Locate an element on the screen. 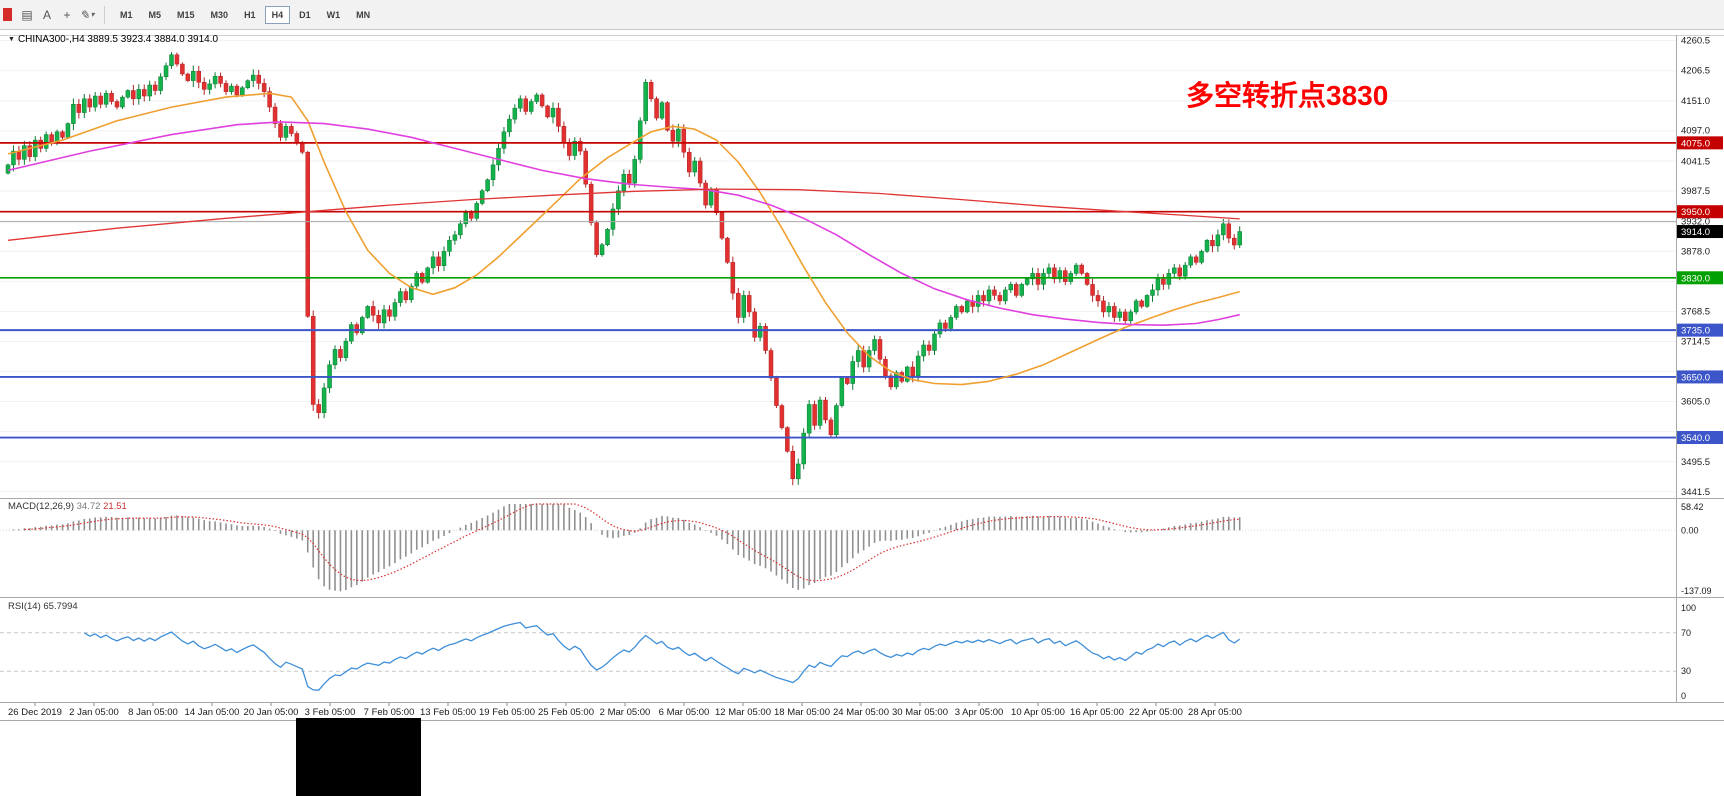 This screenshot has width=1724, height=796. price-tick-label: 3441.5 is located at coordinates (1695, 492).